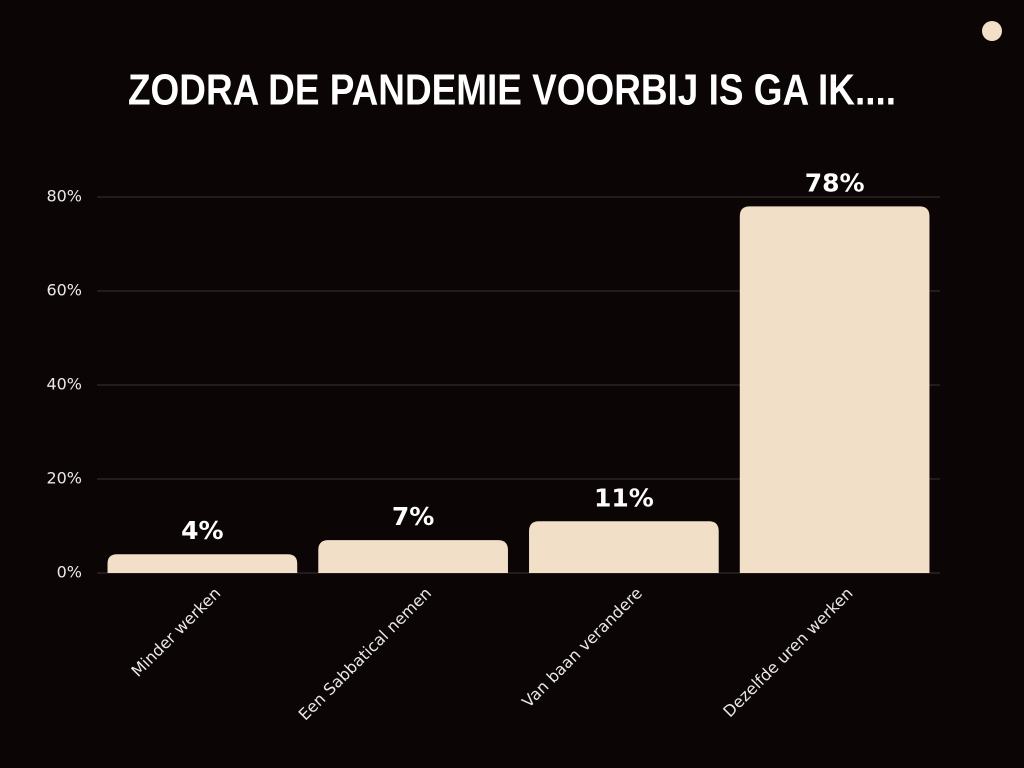 The height and width of the screenshot is (768, 1024). What do you see at coordinates (202, 530) in the screenshot?
I see `value-label: 4%` at bounding box center [202, 530].